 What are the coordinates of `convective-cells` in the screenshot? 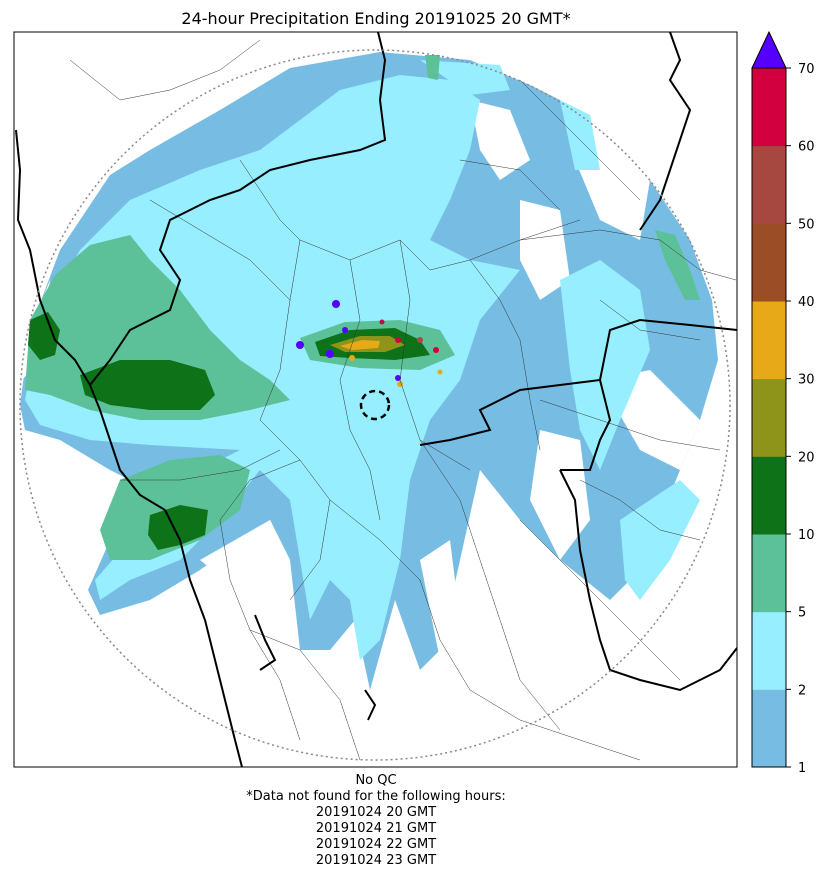 It's located at (380, 343).